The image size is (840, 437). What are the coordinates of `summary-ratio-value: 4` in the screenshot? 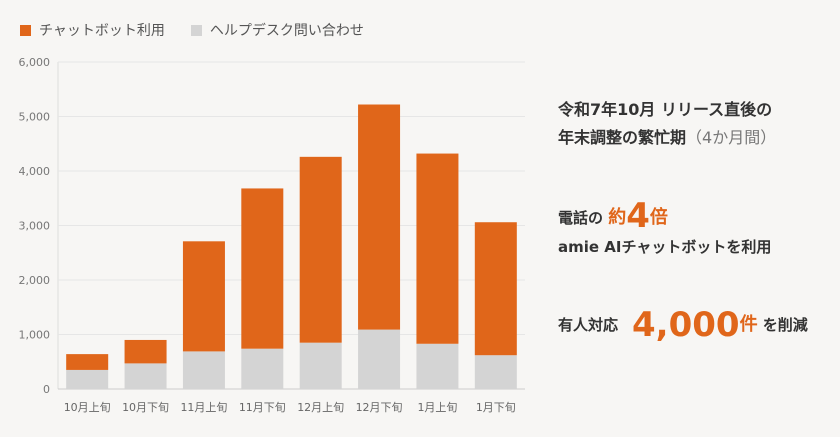 It's located at (638, 216).